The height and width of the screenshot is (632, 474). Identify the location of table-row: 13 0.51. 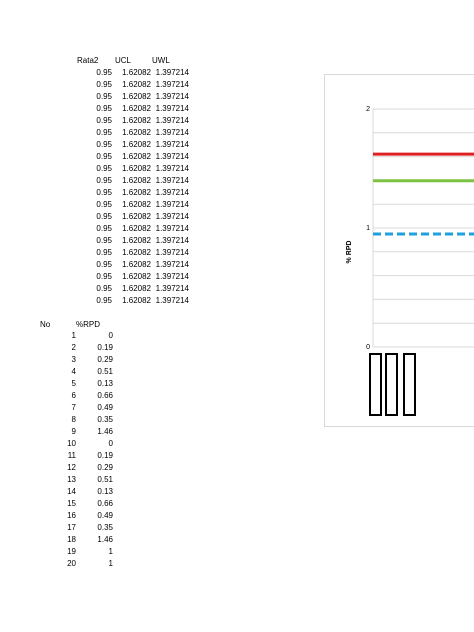
(65, 481).